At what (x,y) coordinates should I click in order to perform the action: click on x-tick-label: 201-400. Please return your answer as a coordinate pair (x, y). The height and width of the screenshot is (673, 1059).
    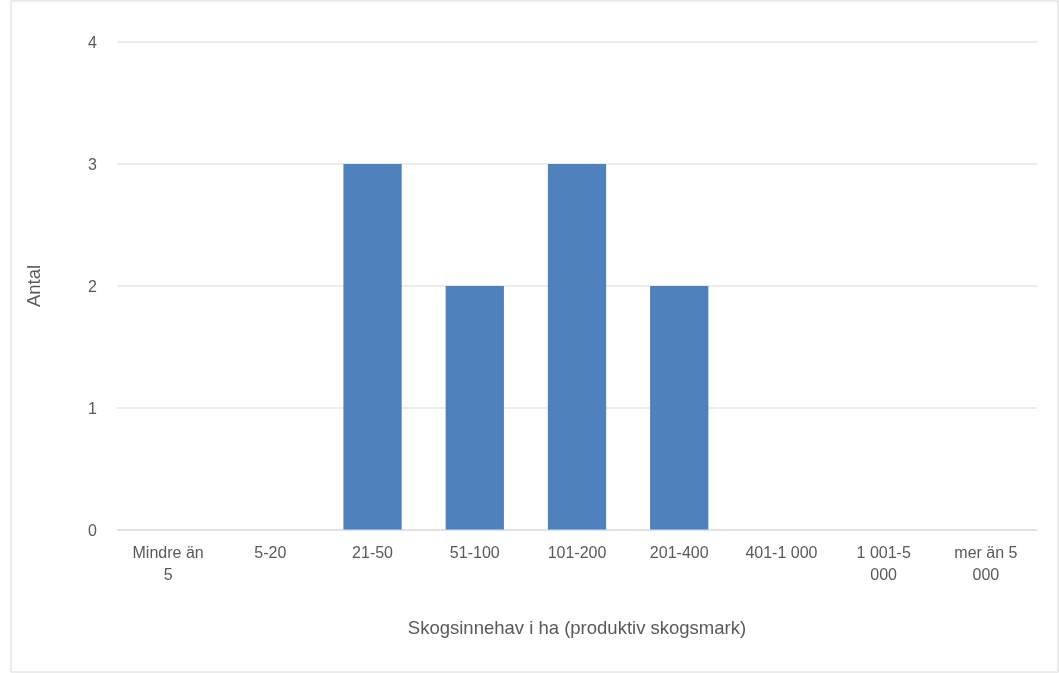
    Looking at the image, I should click on (679, 552).